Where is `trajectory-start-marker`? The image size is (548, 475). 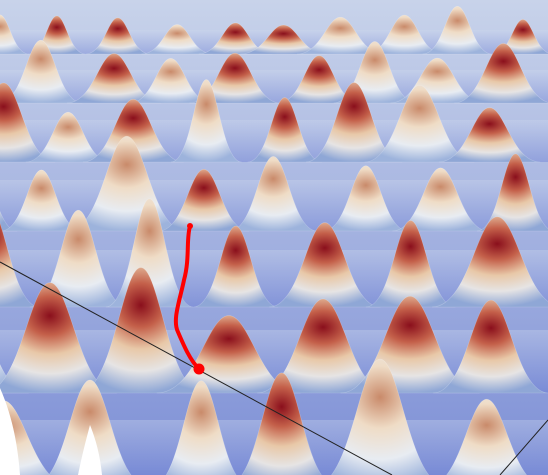 trajectory-start-marker is located at coordinates (190, 226).